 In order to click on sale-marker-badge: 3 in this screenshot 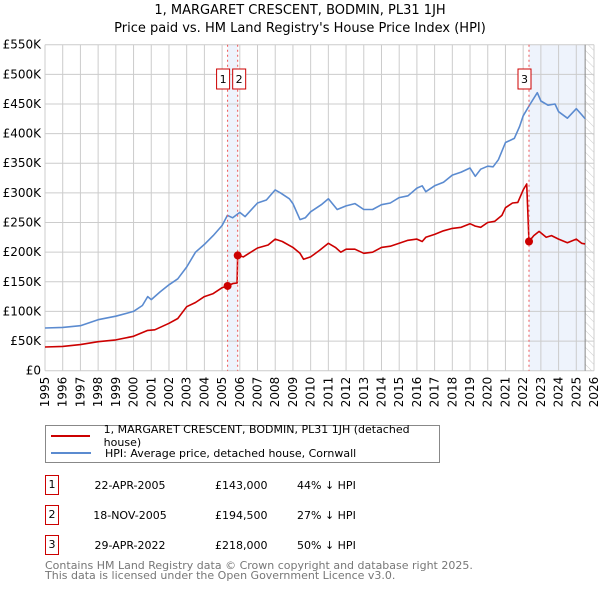, I will do `click(52, 545)`.